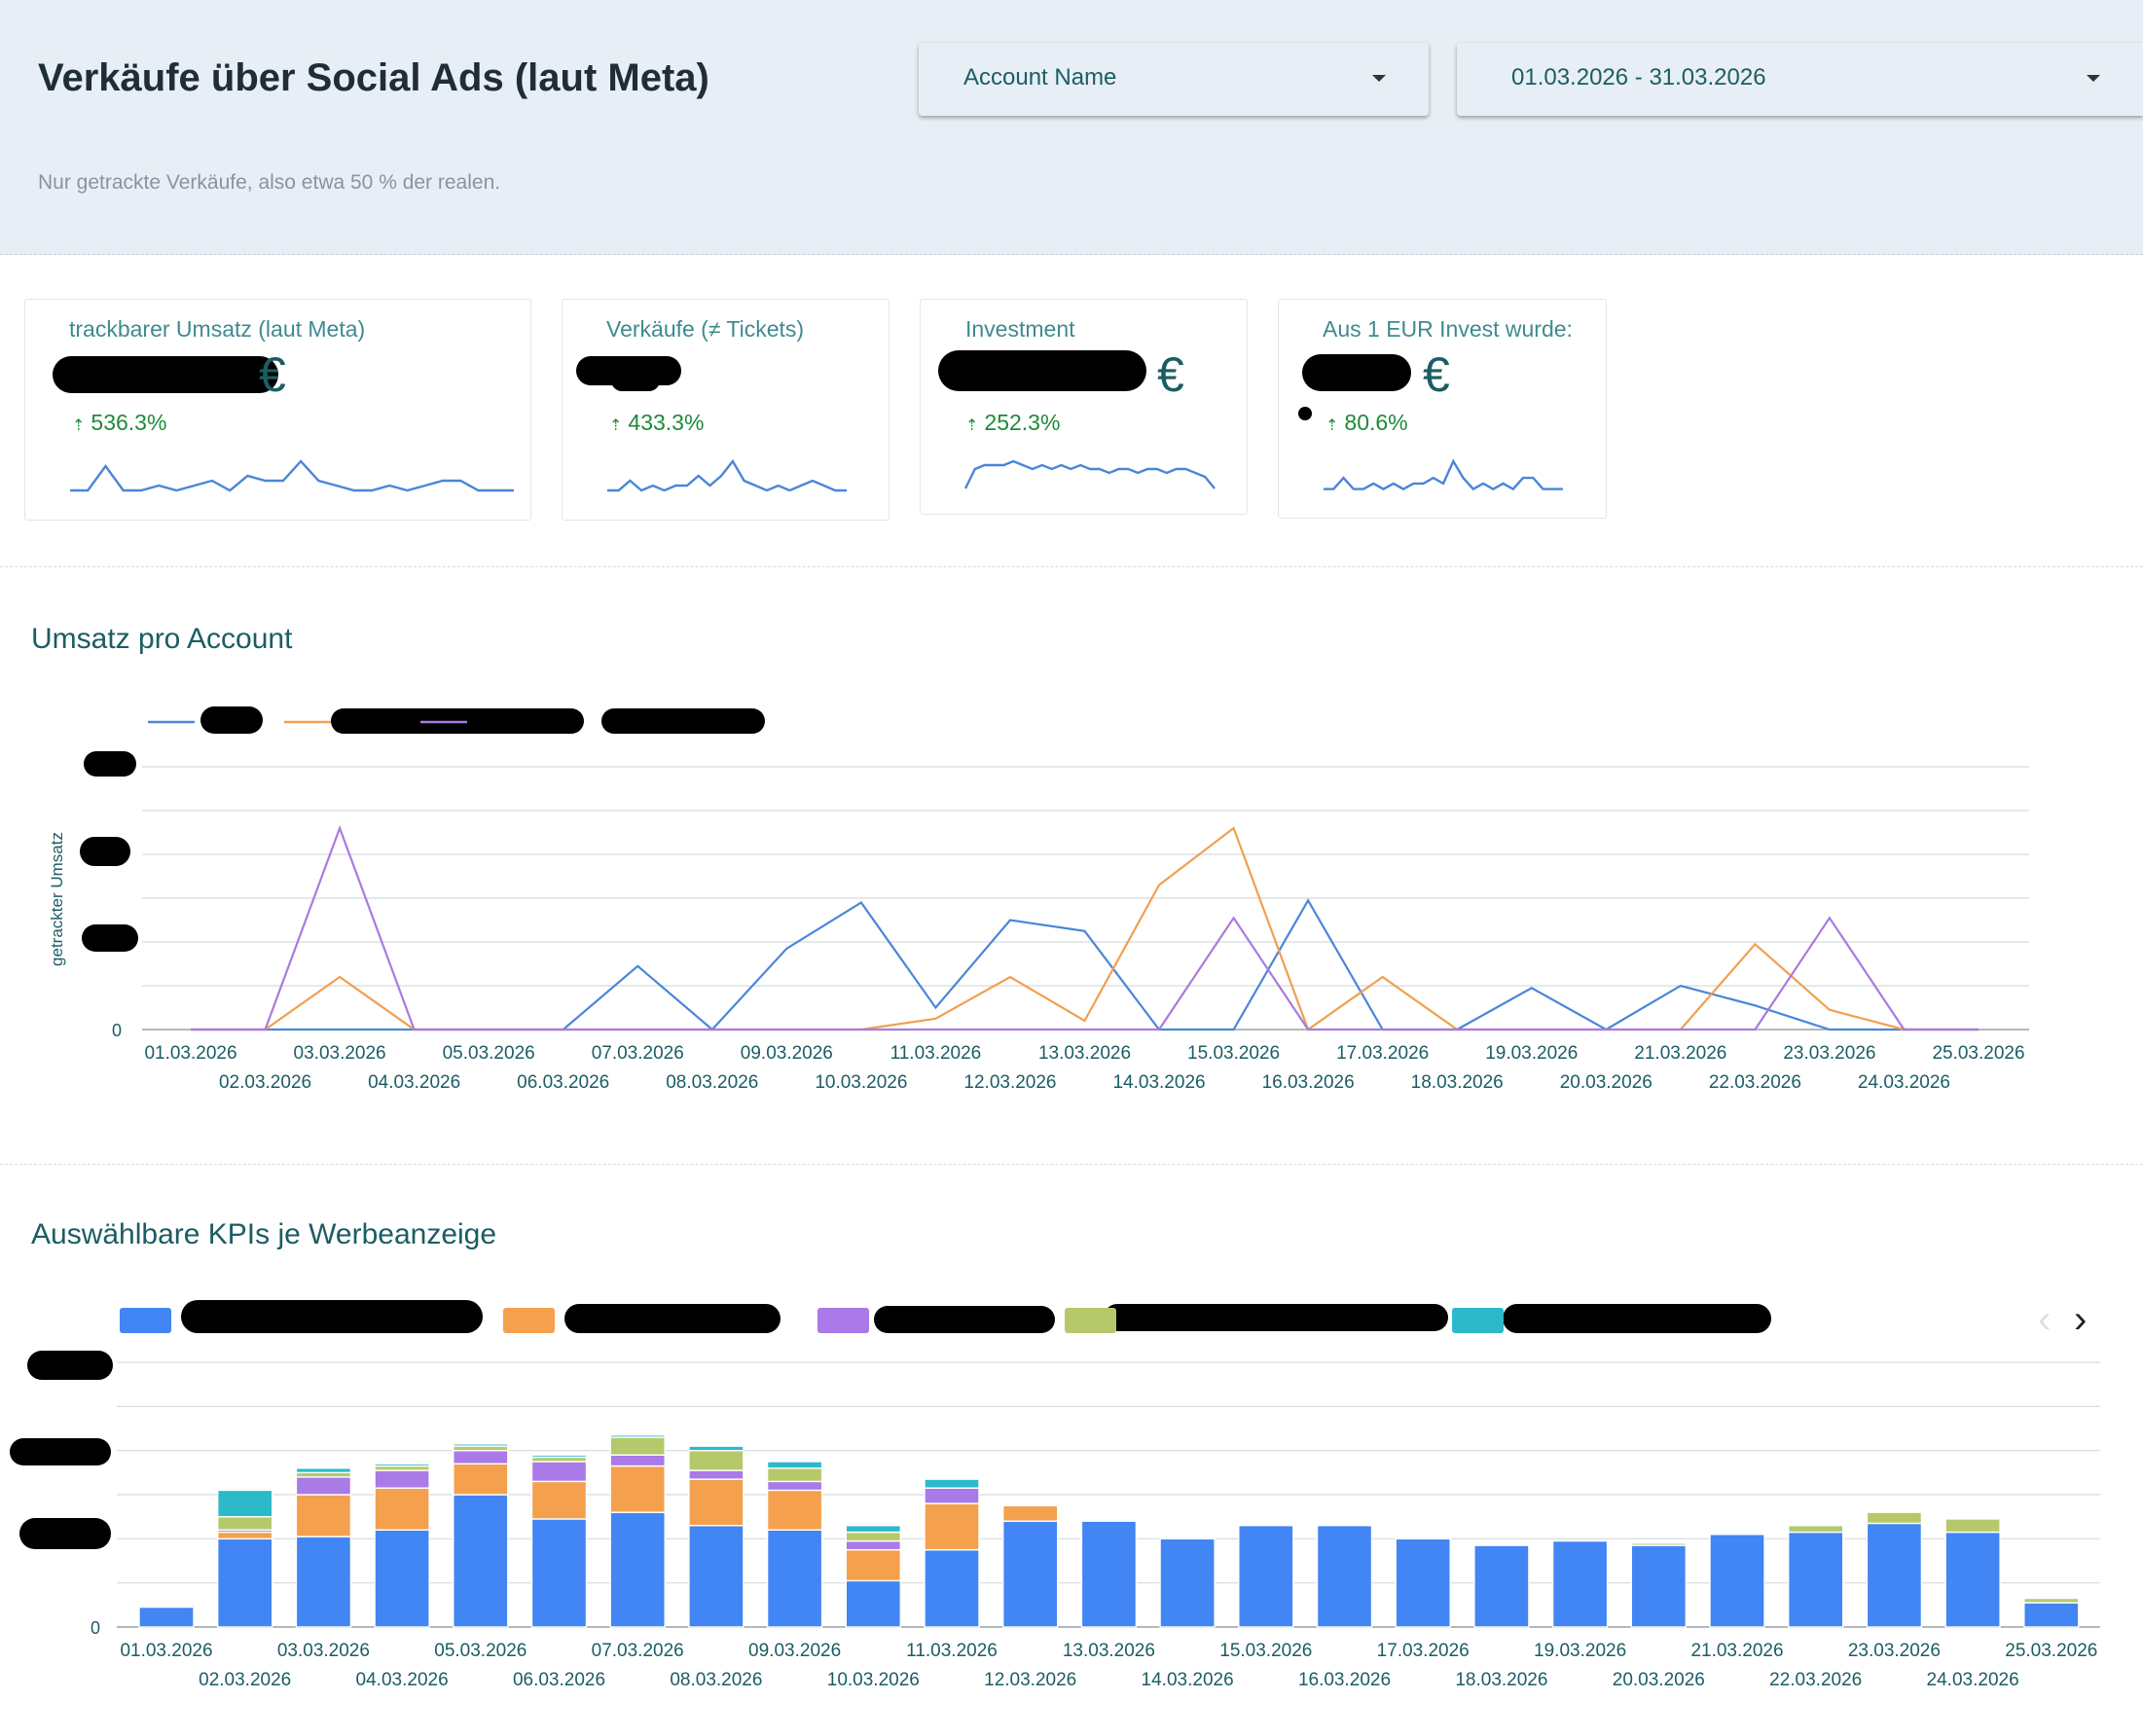  Describe the element at coordinates (1084, 407) in the screenshot. I see `kpi-card-investment: Investment € ⇡ 252.3%` at that location.